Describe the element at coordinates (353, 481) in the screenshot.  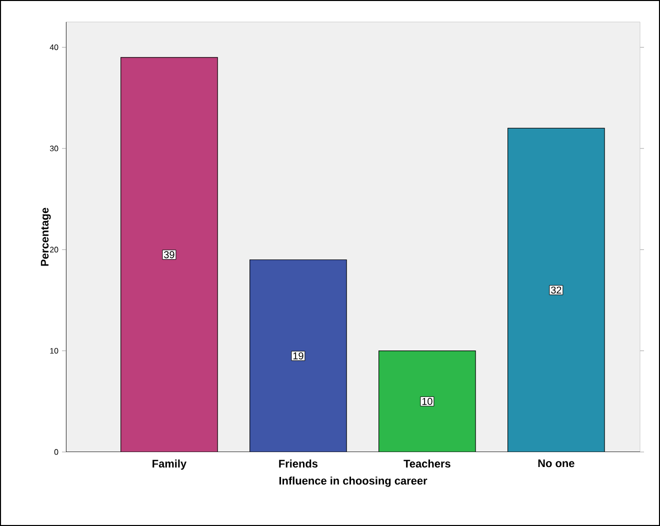
I see `x-axis-title: Influence in choosing career` at that location.